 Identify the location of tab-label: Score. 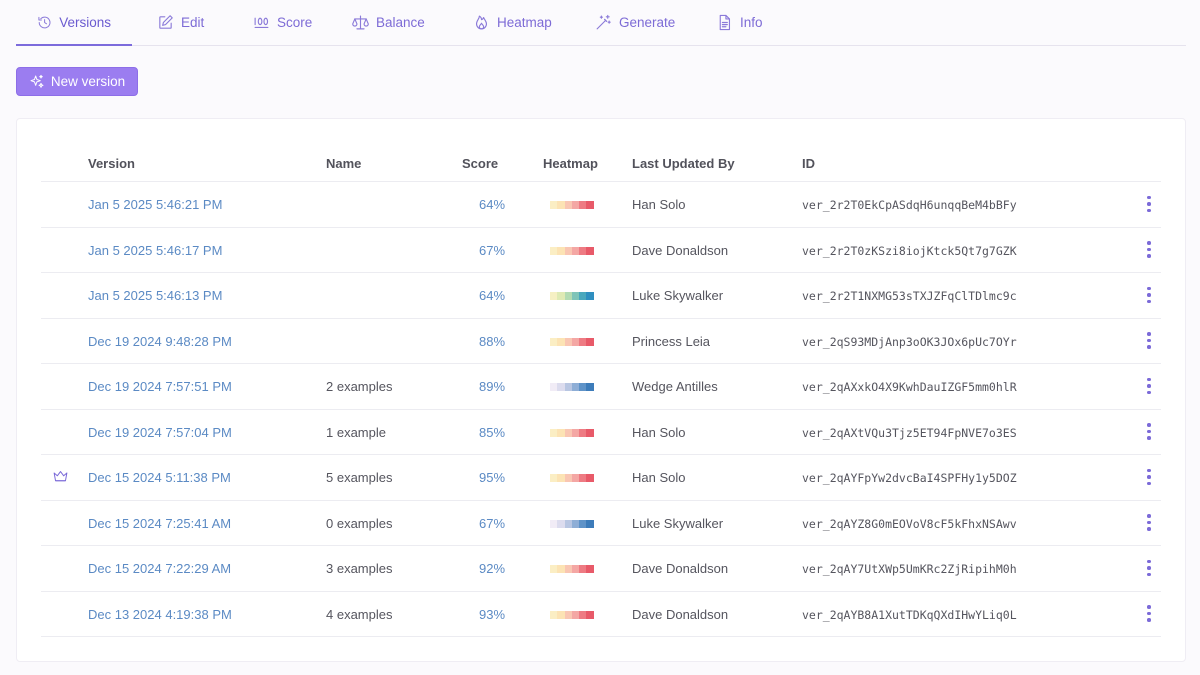
(295, 22).